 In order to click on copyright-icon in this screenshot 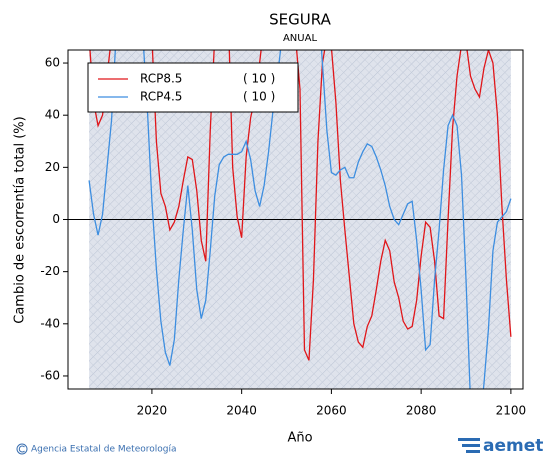, I will do `click(21, 449)`.